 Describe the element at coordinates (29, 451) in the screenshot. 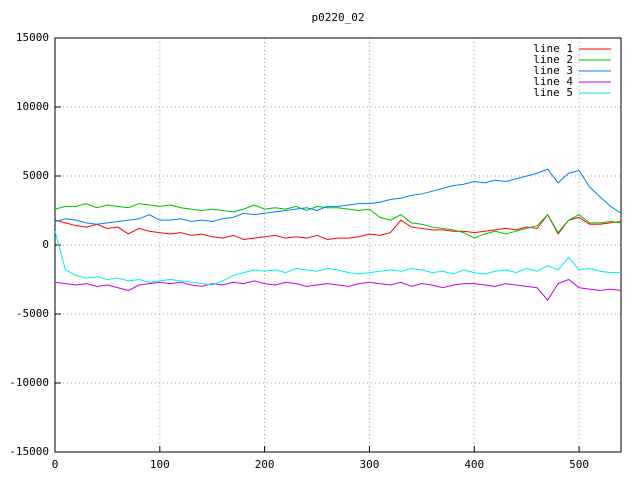

I see `y-tick-label: -15000` at that location.